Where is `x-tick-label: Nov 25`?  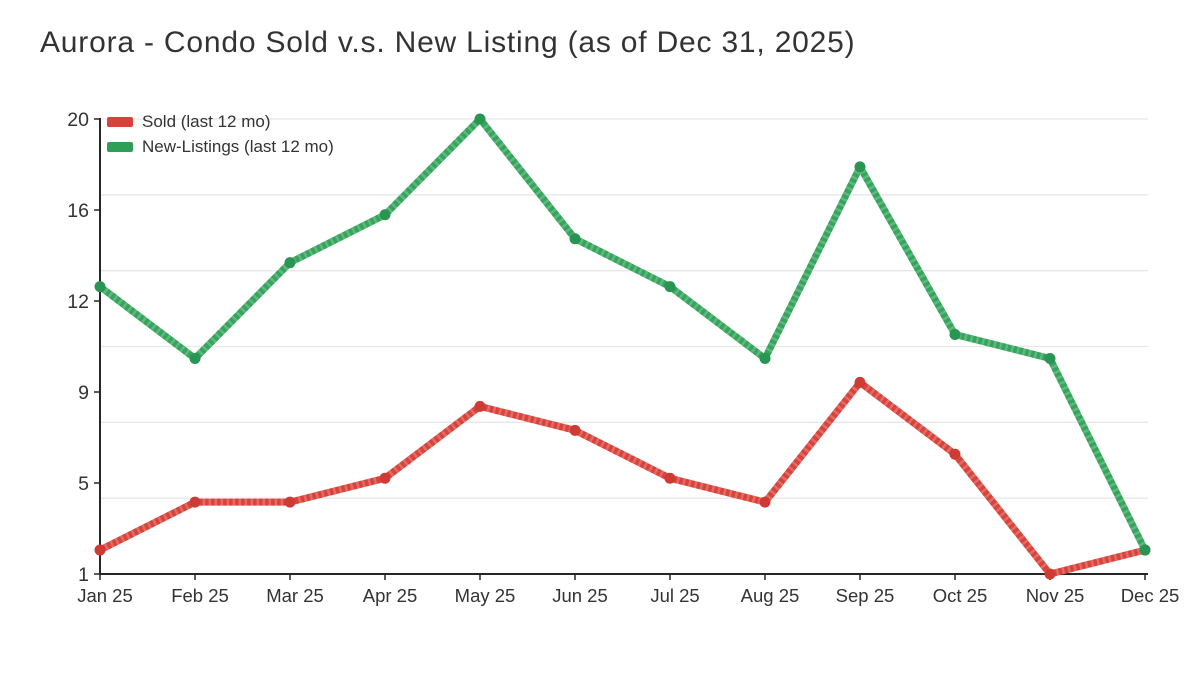 x-tick-label: Nov 25 is located at coordinates (1055, 595).